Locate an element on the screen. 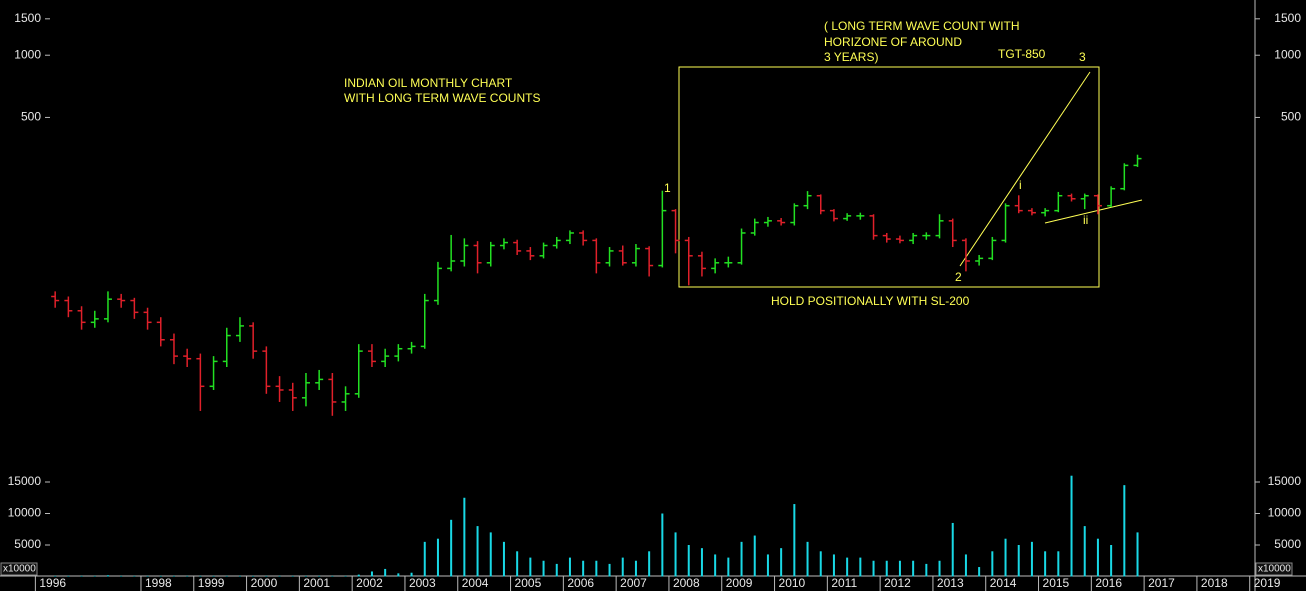  y-tick-label: 15000 is located at coordinates (1285, 481).